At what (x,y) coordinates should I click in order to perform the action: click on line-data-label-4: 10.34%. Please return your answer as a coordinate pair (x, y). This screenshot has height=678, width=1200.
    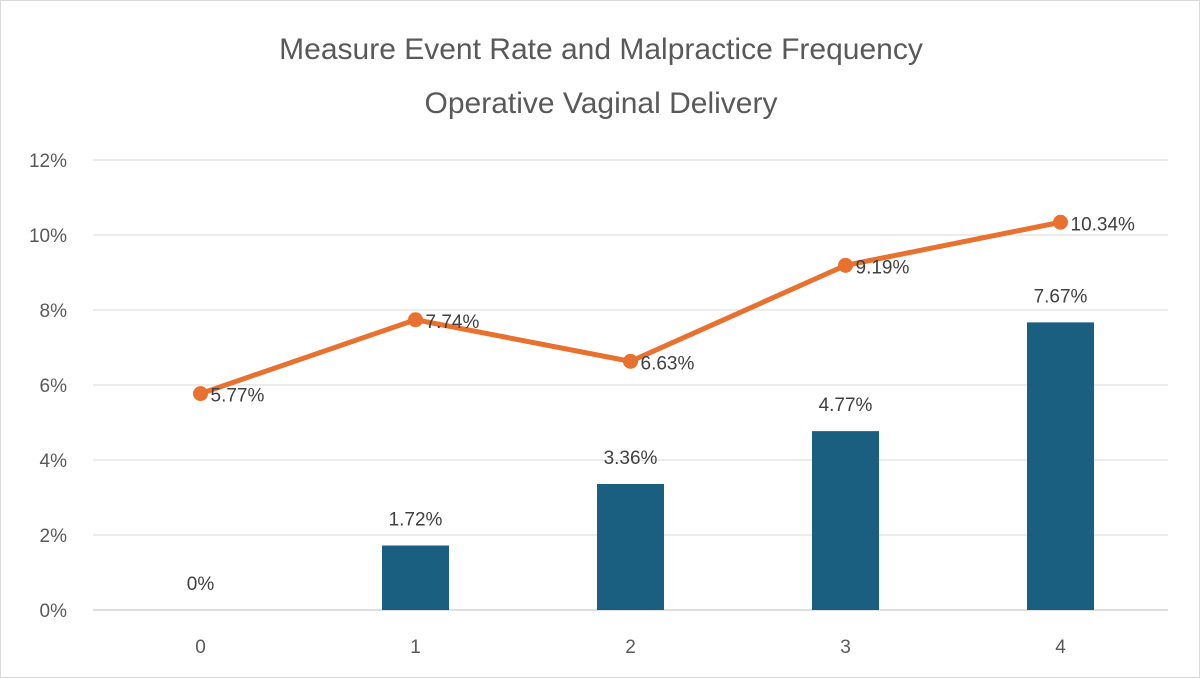
    Looking at the image, I should click on (1103, 224).